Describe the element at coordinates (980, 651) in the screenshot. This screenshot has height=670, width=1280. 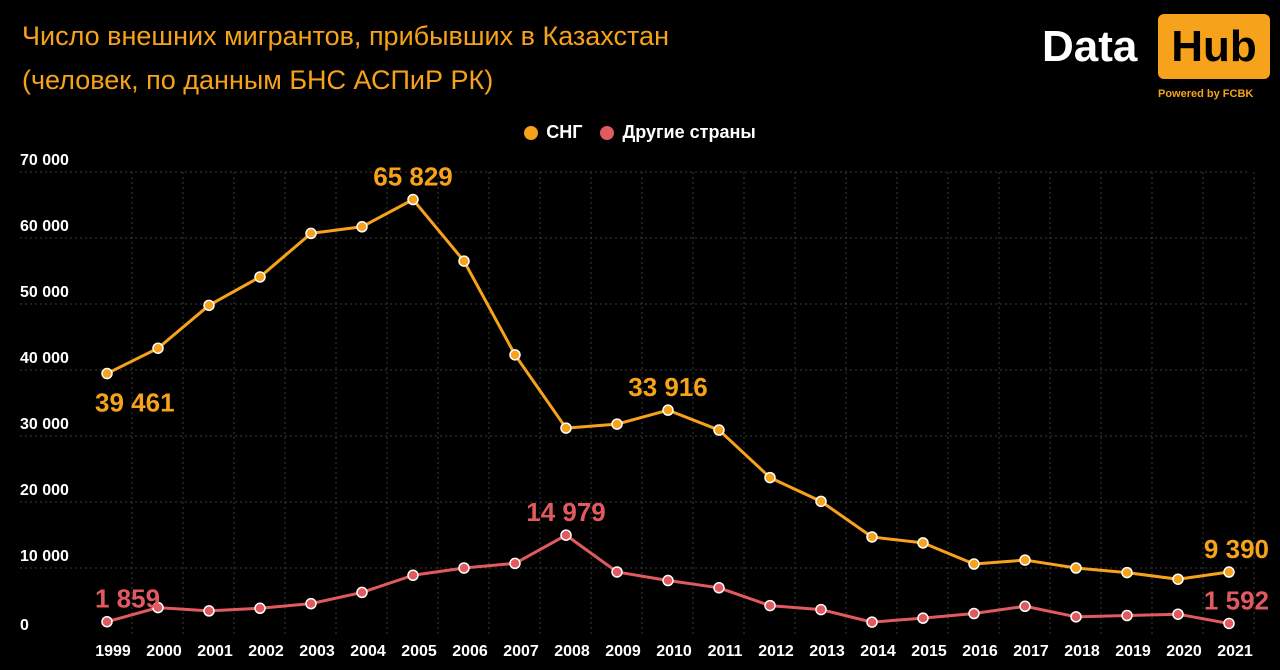
I see `x-tick-label: 2016` at that location.